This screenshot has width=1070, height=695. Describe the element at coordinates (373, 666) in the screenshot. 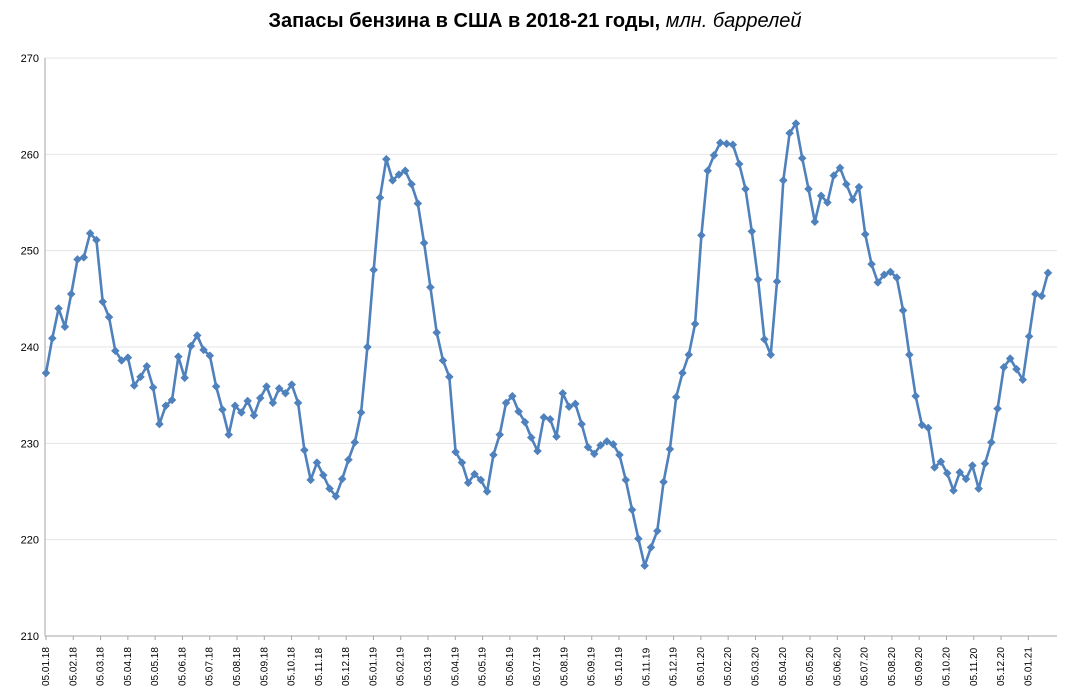

I see `x-tick-label: 05.01.19` at that location.